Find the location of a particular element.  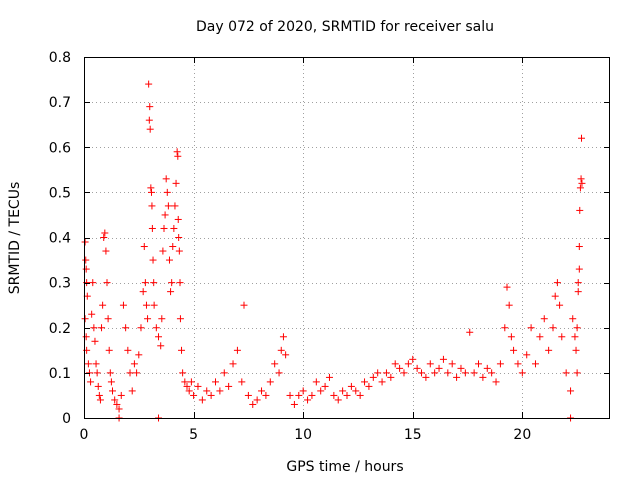

x-tick-label: 5 is located at coordinates (193, 435).